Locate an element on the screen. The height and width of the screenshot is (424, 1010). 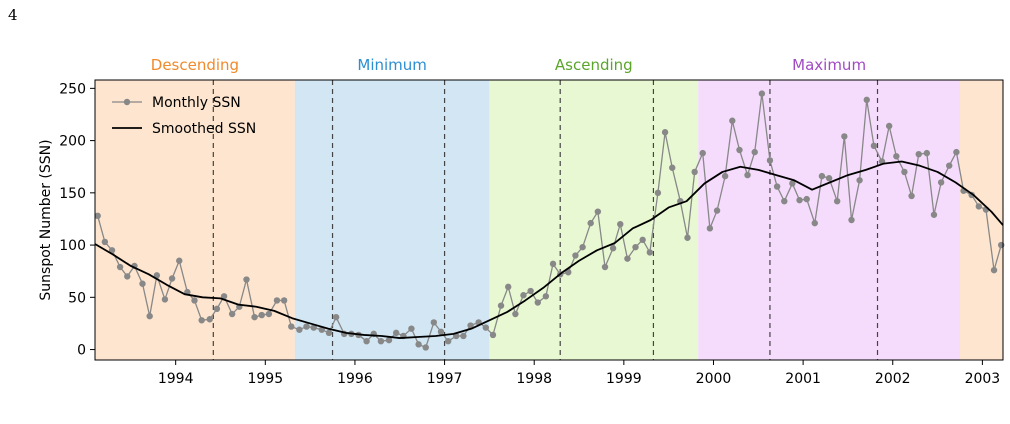
x-tick-label: 1998 is located at coordinates (534, 379).